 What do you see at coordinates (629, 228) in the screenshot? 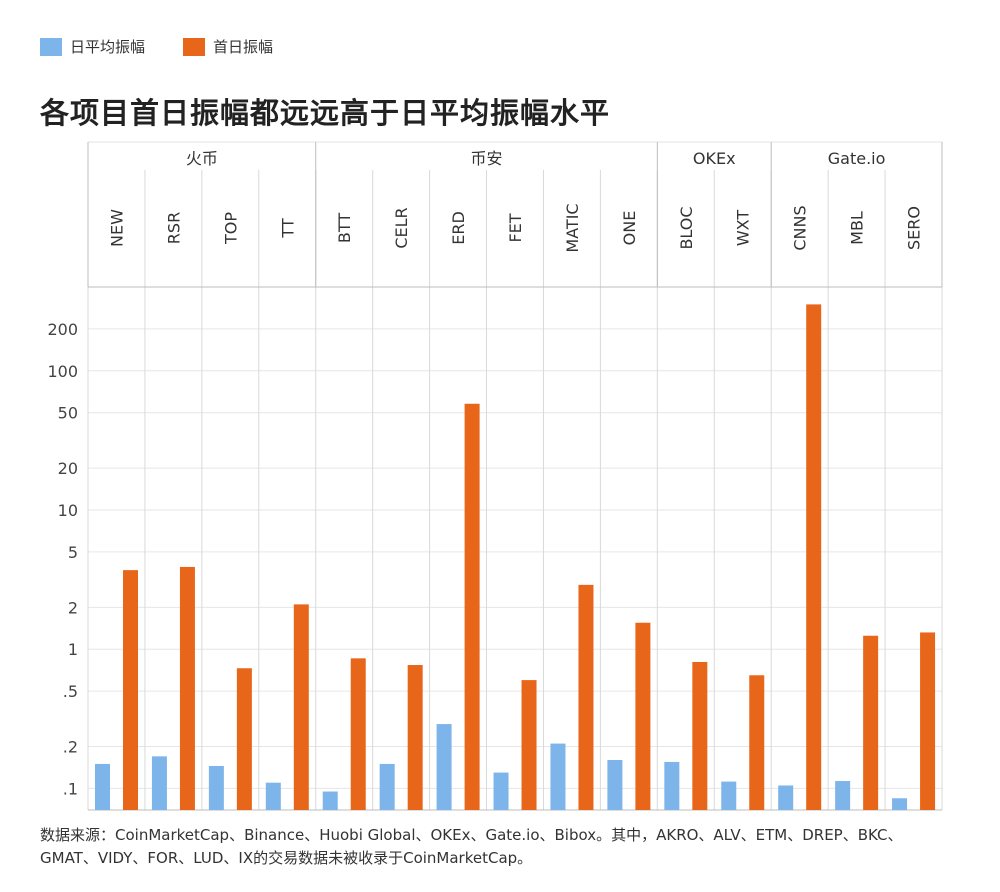
I see `category-label: ONE` at bounding box center [629, 228].